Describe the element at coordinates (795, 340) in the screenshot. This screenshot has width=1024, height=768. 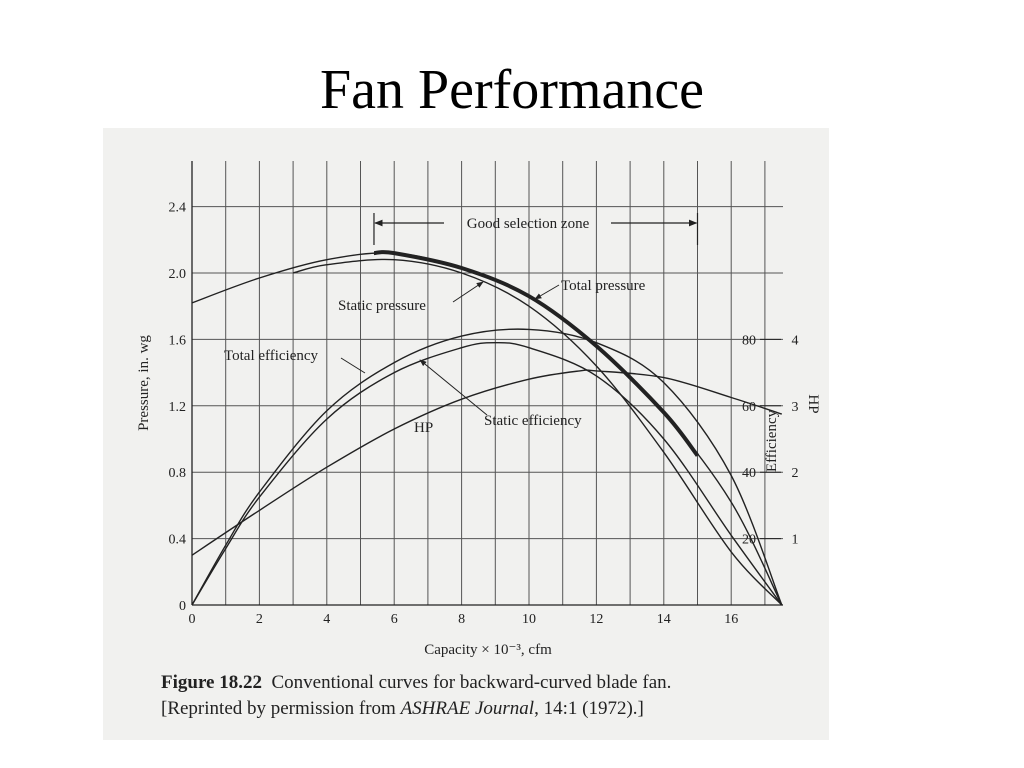
I see `y3-tick-label: 4` at that location.